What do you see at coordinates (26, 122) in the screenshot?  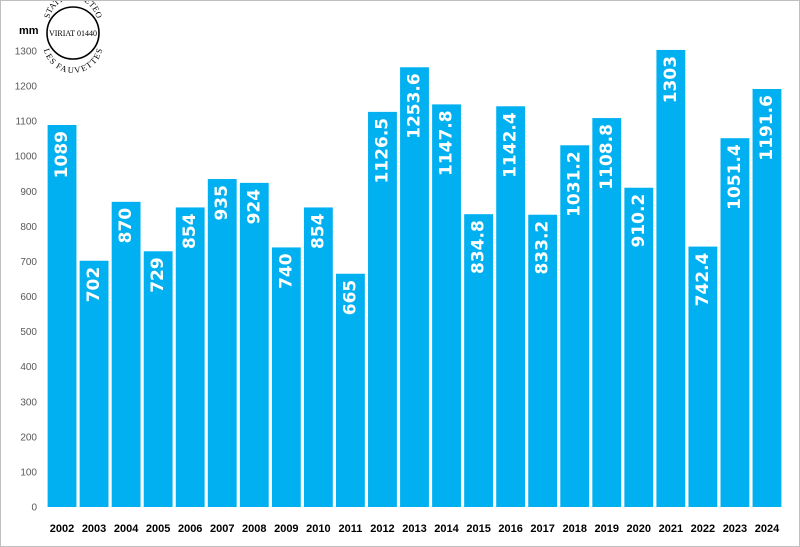 I see `y-tick-label: 1100` at bounding box center [26, 122].